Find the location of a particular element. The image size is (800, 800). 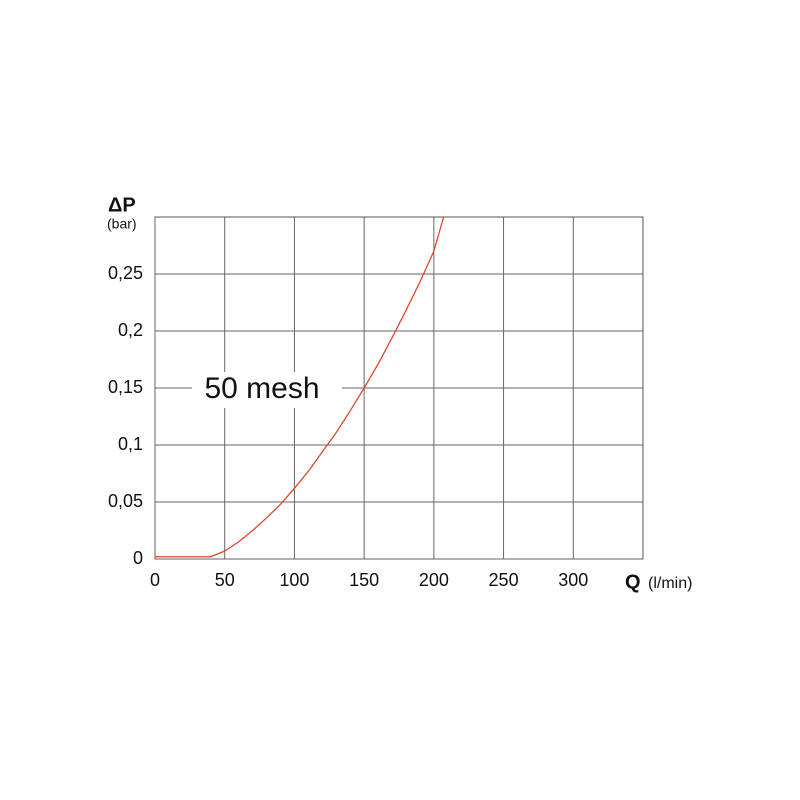

annotation-bg is located at coordinates (267, 390).